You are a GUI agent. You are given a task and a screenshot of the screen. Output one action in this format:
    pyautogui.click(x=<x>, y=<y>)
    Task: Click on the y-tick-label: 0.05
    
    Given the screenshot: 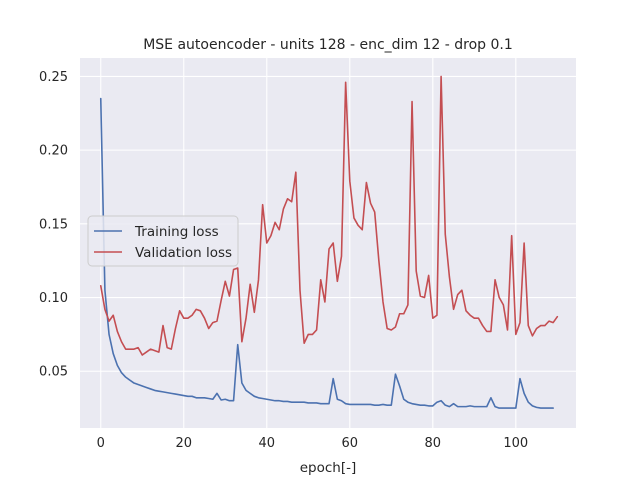 What is the action you would take?
    pyautogui.click(x=53, y=372)
    